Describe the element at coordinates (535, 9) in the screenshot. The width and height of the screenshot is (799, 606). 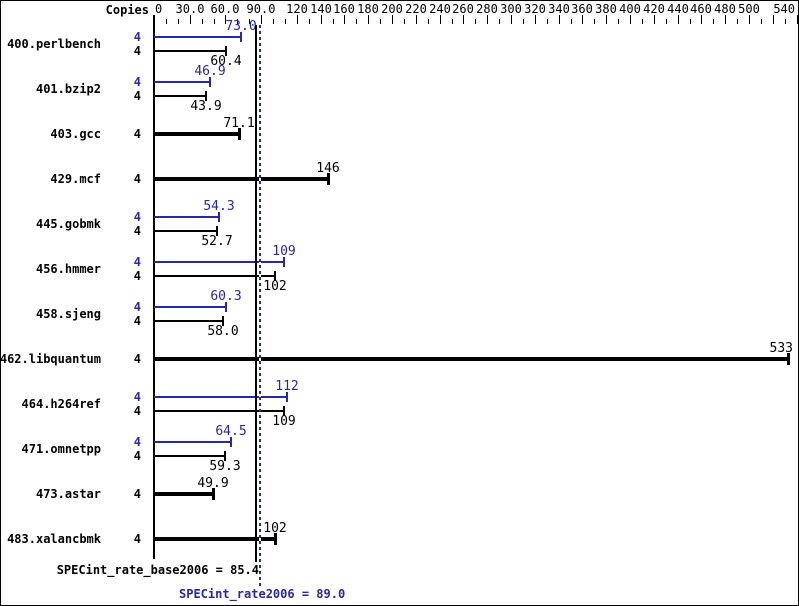
I see `x-axis-tick-label: 320` at that location.